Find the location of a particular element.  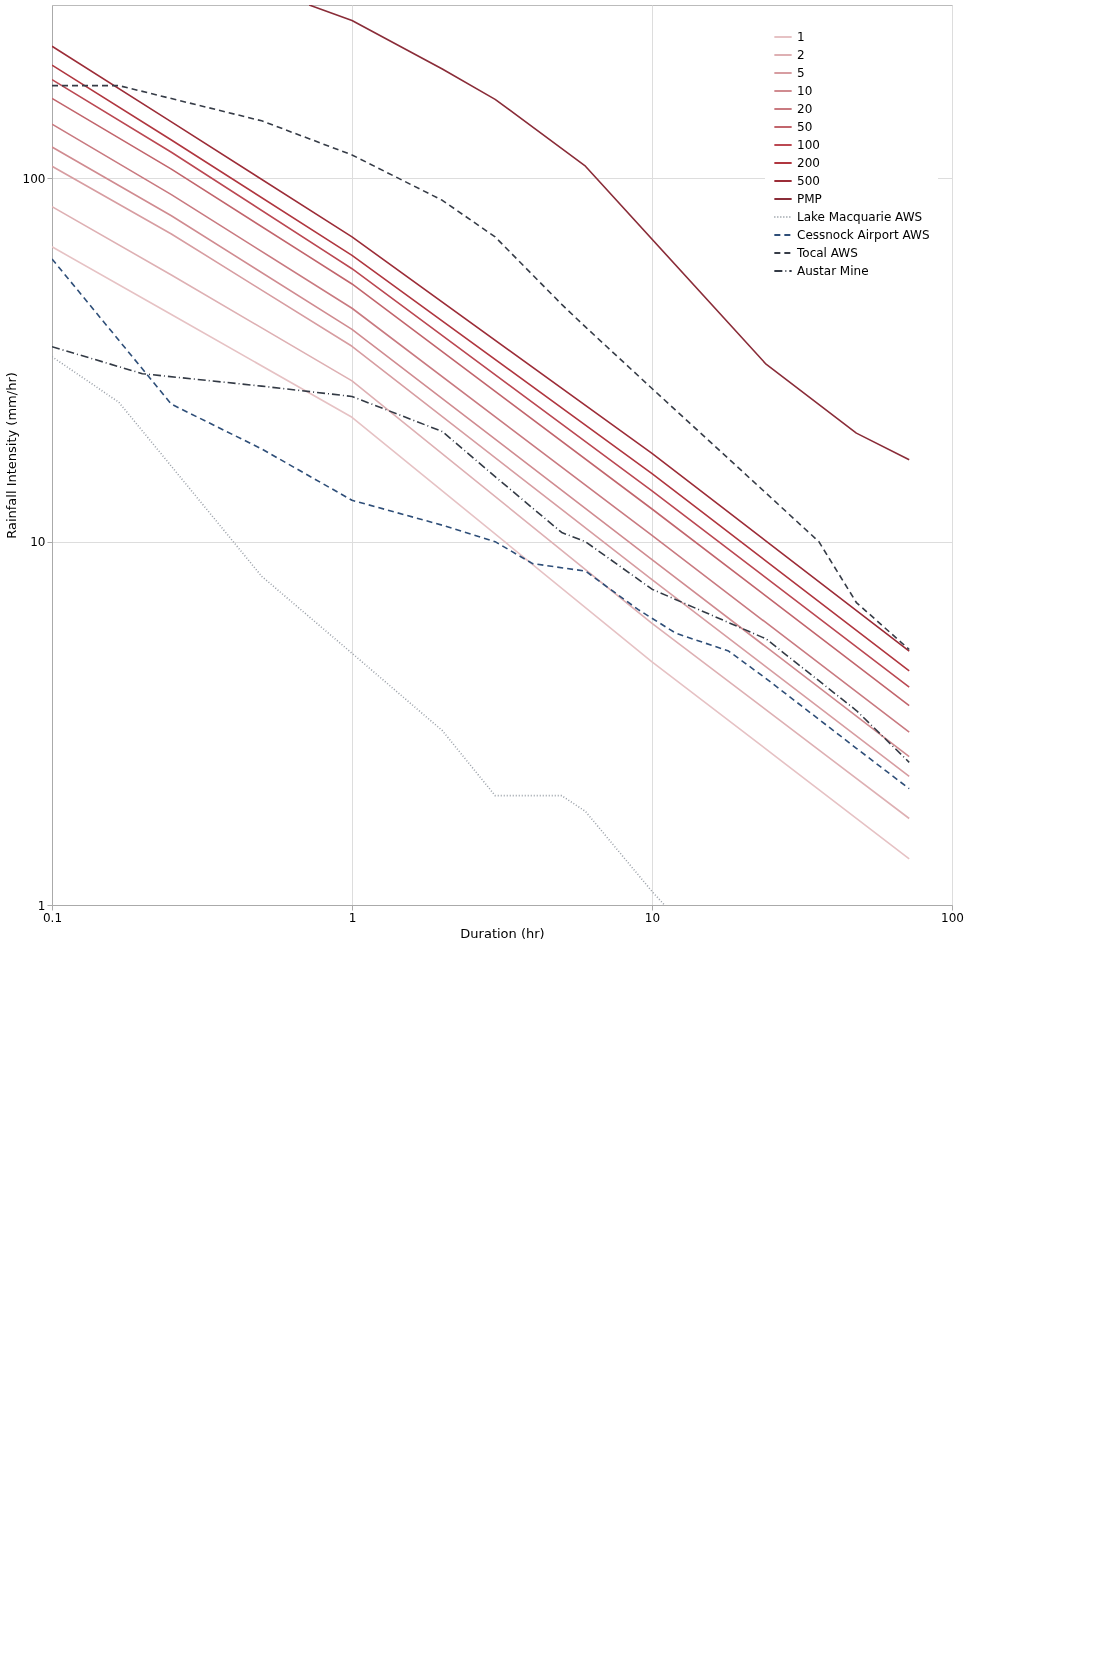

legend-label: 500 is located at coordinates (808, 181).